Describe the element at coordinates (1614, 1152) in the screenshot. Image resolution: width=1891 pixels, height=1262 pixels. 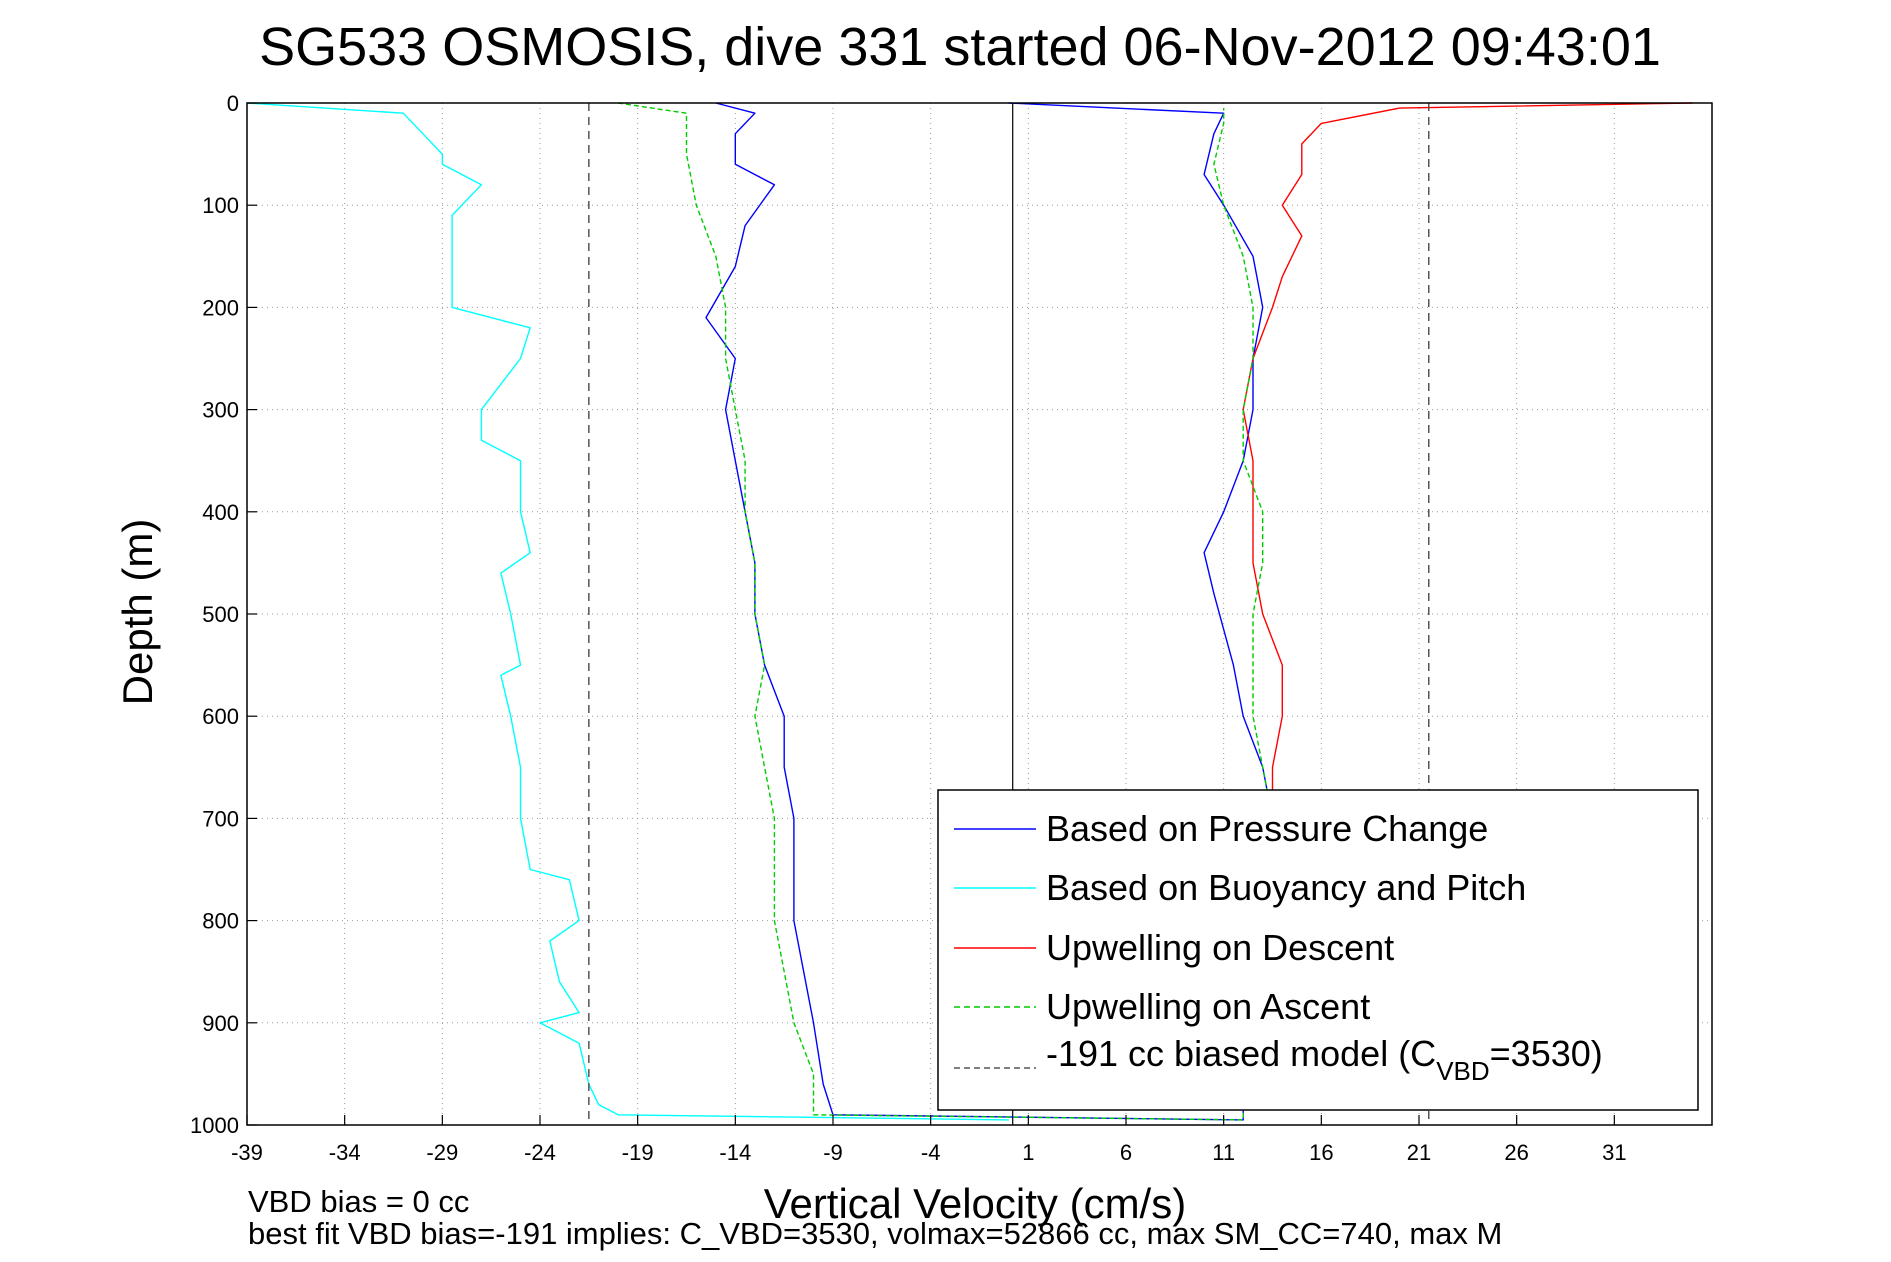
I see `x-tick-label: 31` at that location.